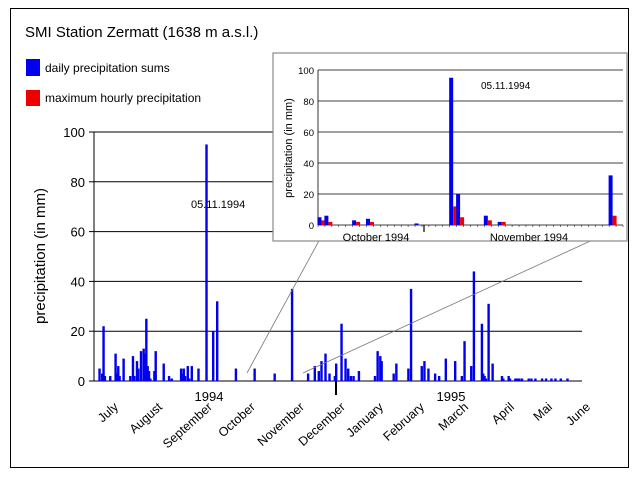 This screenshot has width=640, height=477. What do you see at coordinates (503, 413) in the screenshot?
I see `month-label: April` at bounding box center [503, 413].